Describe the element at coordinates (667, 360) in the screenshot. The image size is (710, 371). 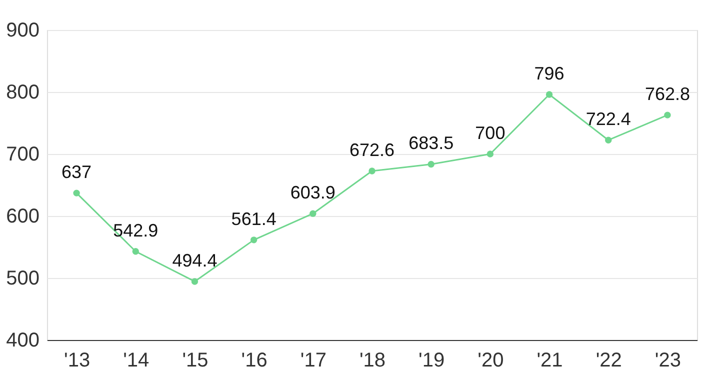
I see `x-tick-label: '23` at that location.